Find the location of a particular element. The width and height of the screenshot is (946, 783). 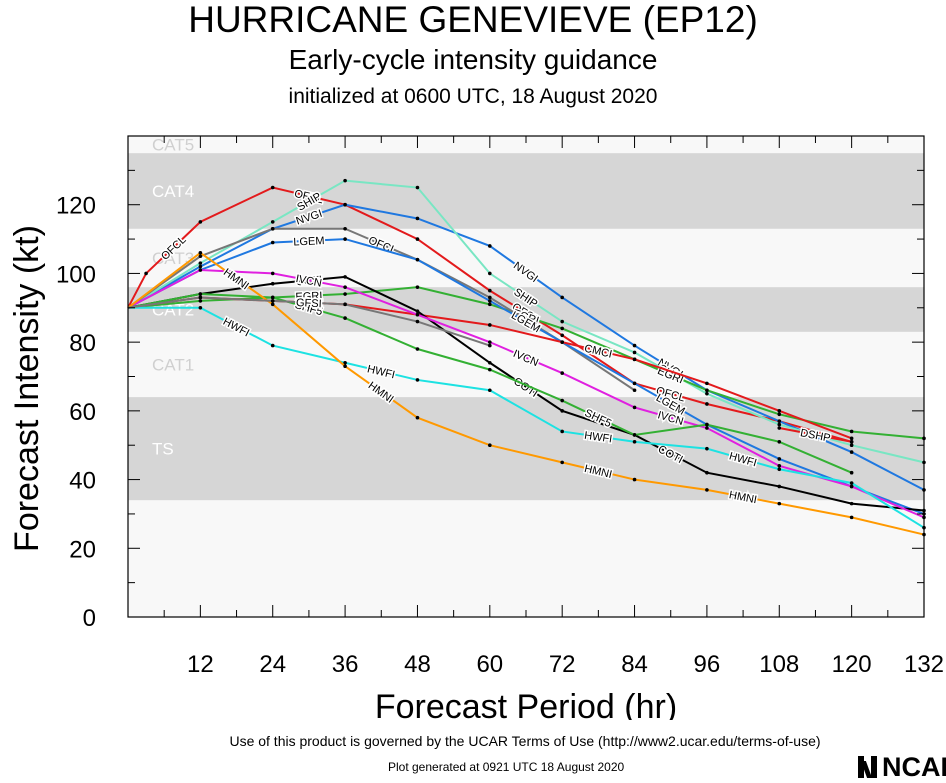

band-label-cat1: CAT1 is located at coordinates (173, 364).